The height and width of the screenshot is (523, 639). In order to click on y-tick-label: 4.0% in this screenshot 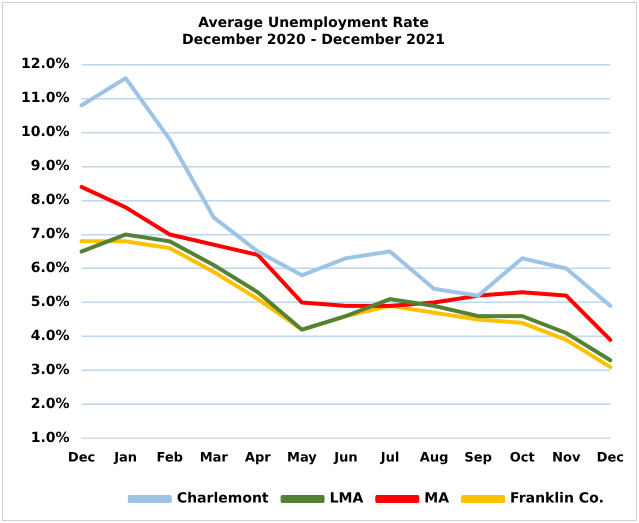, I will do `click(50, 336)`.